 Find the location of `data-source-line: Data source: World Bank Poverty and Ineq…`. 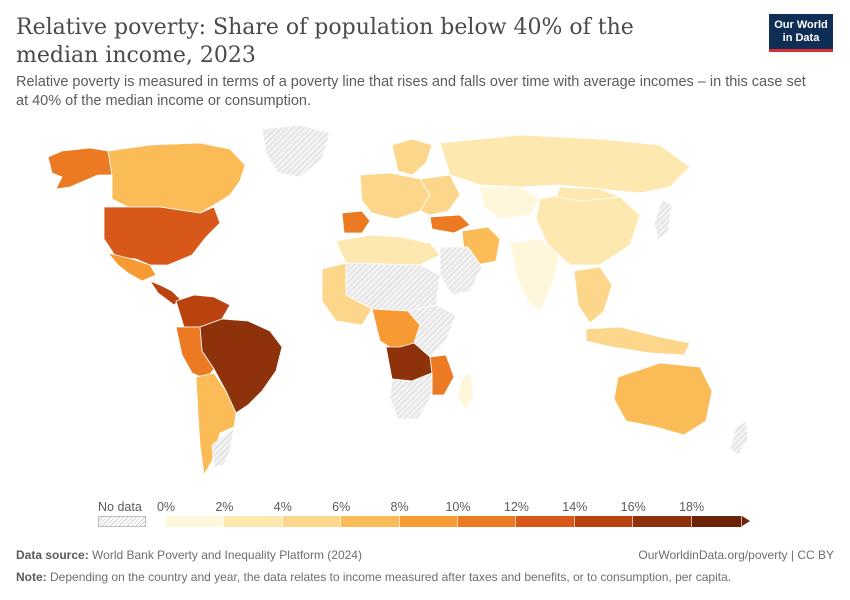

data-source-line: Data source: World Bank Poverty and Ineq… is located at coordinates (189, 555).